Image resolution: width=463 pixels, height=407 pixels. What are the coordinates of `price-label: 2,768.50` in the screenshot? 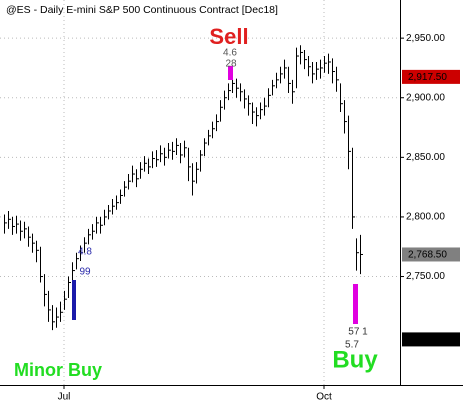 It's located at (427, 255).